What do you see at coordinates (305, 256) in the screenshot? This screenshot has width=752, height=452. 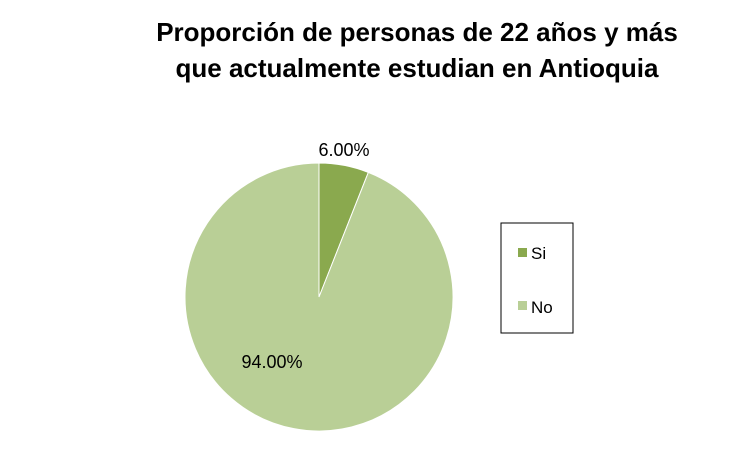 I see `data-labels: 6.00% 94.00%` at bounding box center [305, 256].